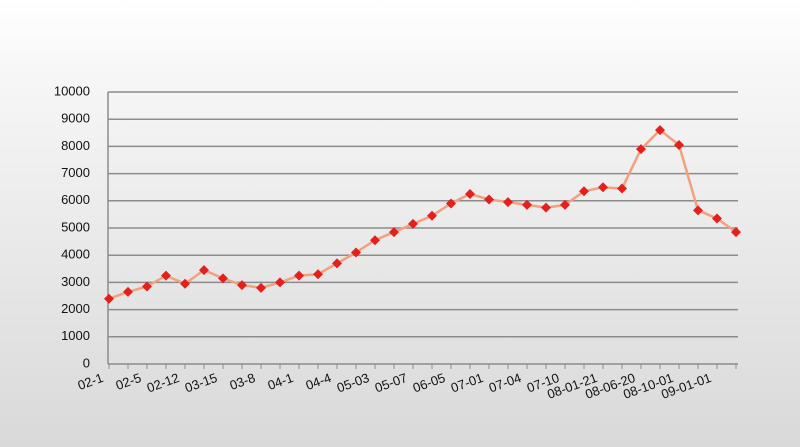 Image resolution: width=800 pixels, height=447 pixels. What do you see at coordinates (75, 226) in the screenshot?
I see `y-tick-label: 5000` at bounding box center [75, 226].